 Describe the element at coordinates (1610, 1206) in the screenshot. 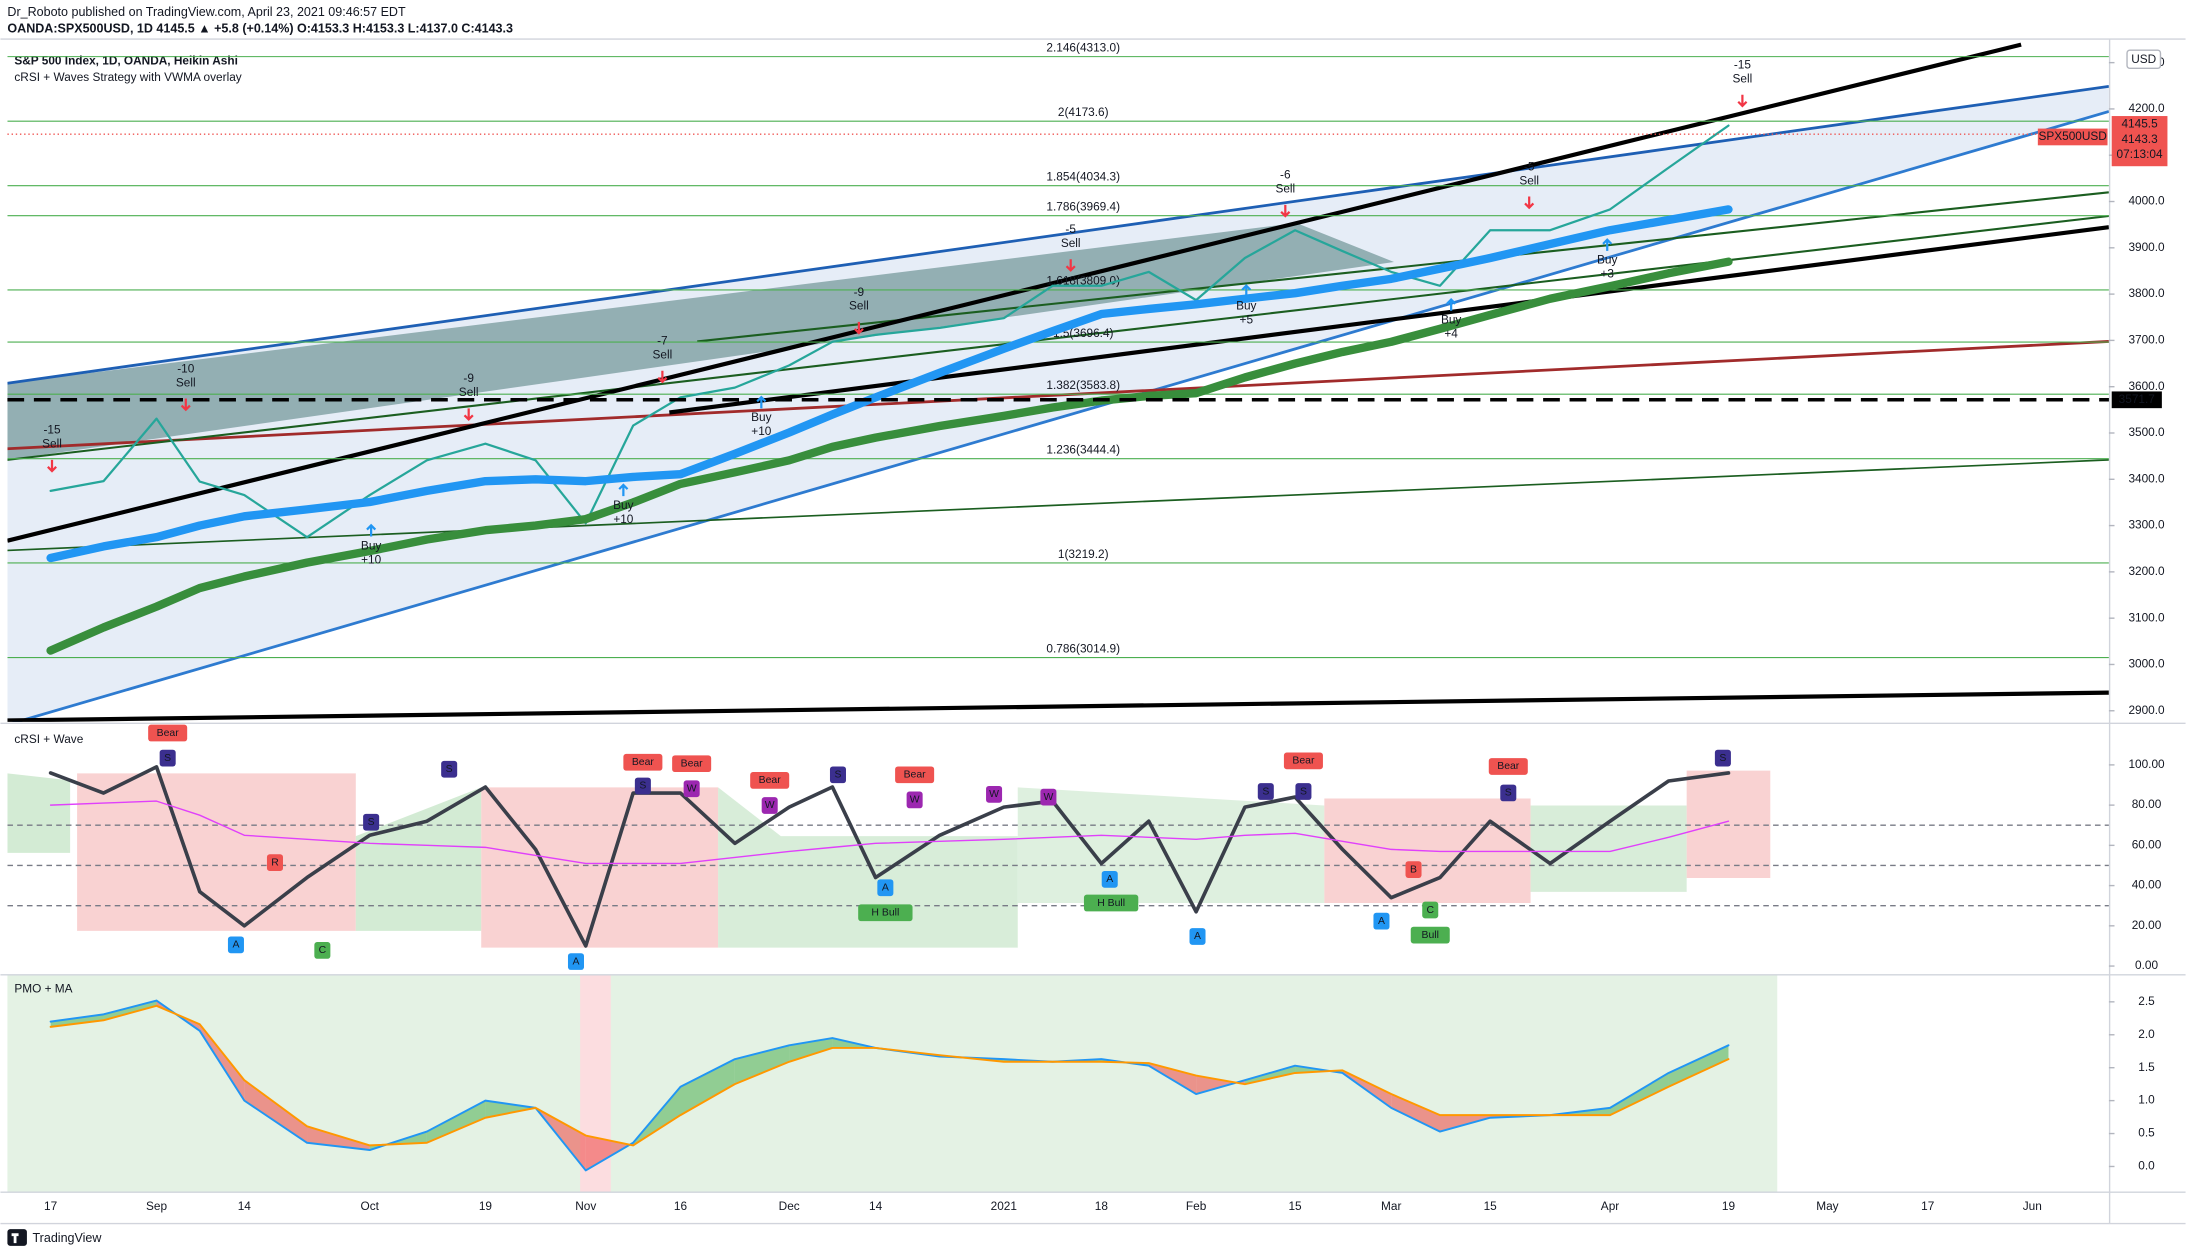

I see `x-tick-label: Apr` at that location.